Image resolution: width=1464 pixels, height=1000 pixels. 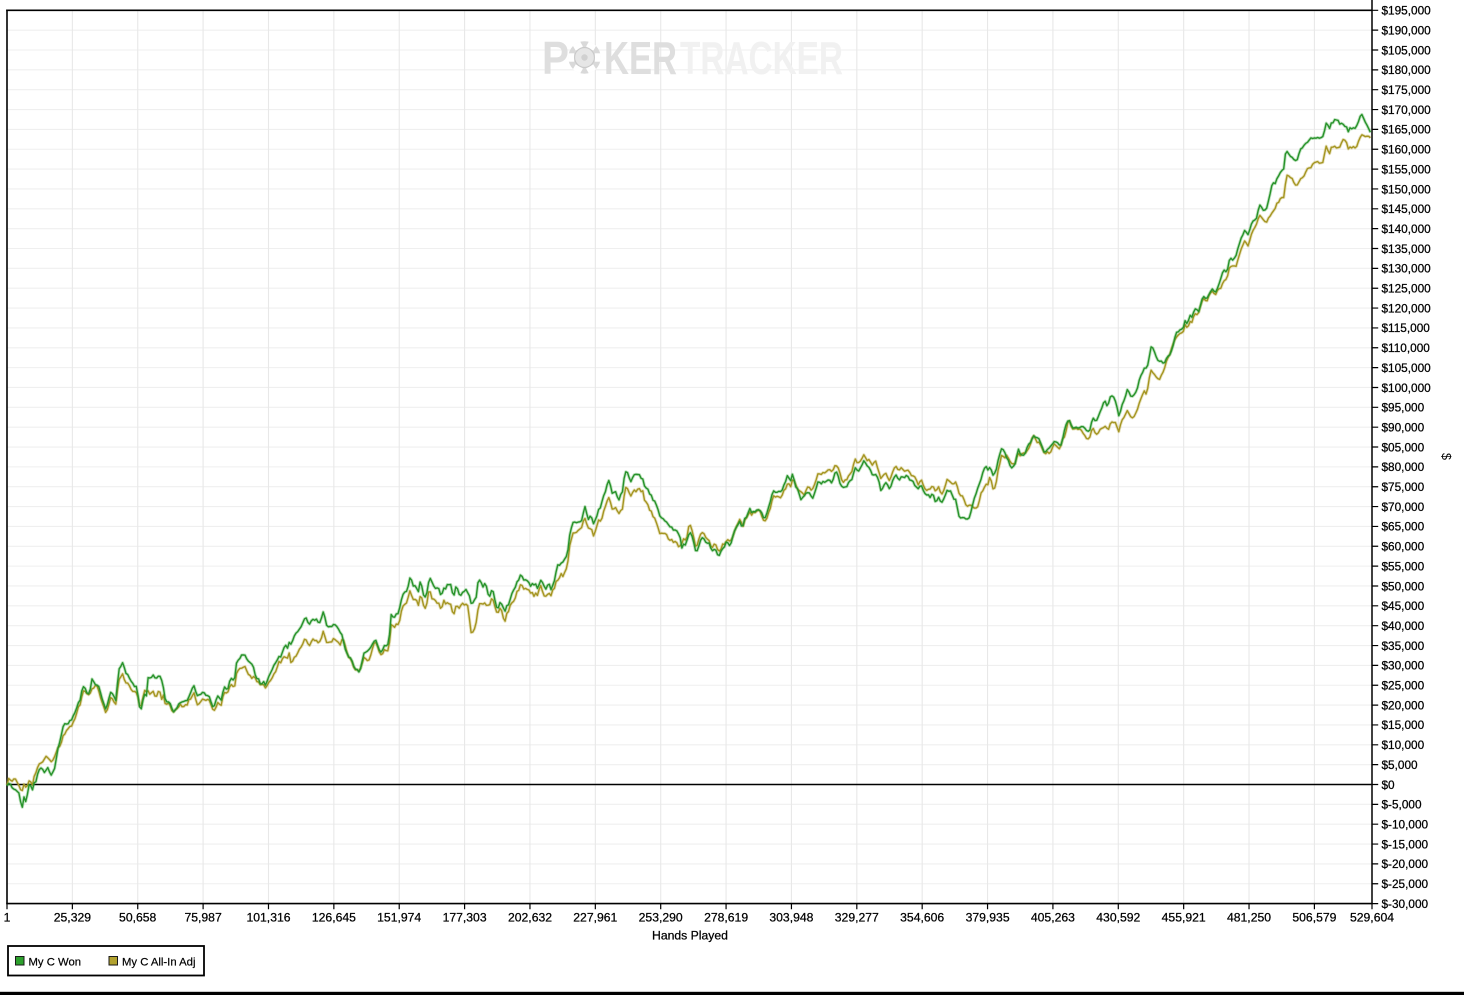 What do you see at coordinates (1249, 918) in the screenshot?
I see `svg-text: 481,250` at bounding box center [1249, 918].